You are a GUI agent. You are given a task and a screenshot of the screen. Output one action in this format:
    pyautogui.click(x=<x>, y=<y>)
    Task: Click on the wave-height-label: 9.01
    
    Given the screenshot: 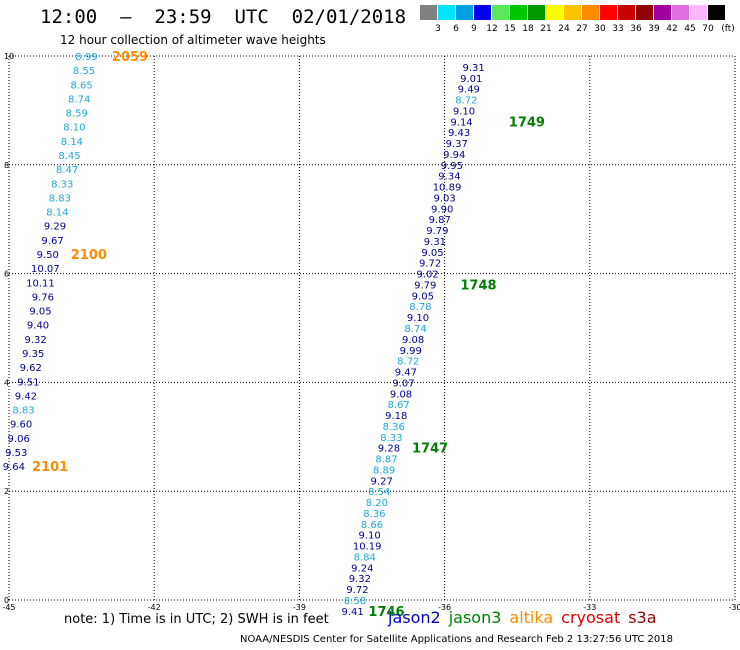 What is the action you would take?
    pyautogui.click(x=471, y=79)
    